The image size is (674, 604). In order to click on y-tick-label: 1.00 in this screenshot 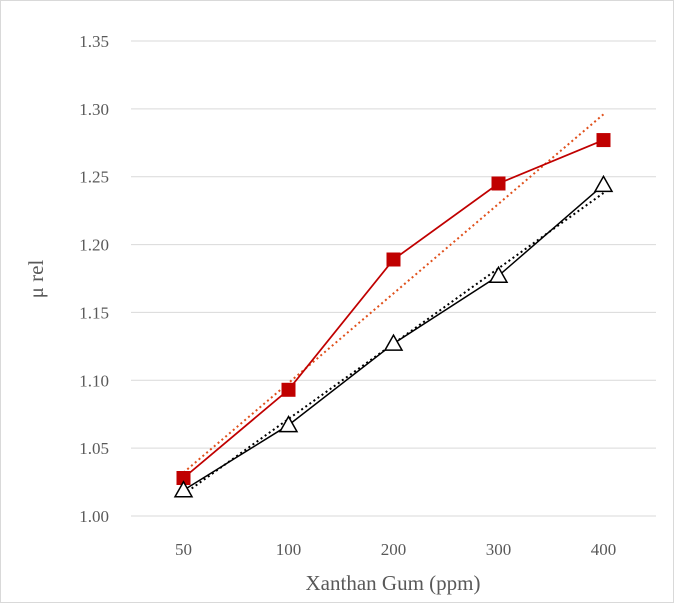, I will do `click(94, 516)`.